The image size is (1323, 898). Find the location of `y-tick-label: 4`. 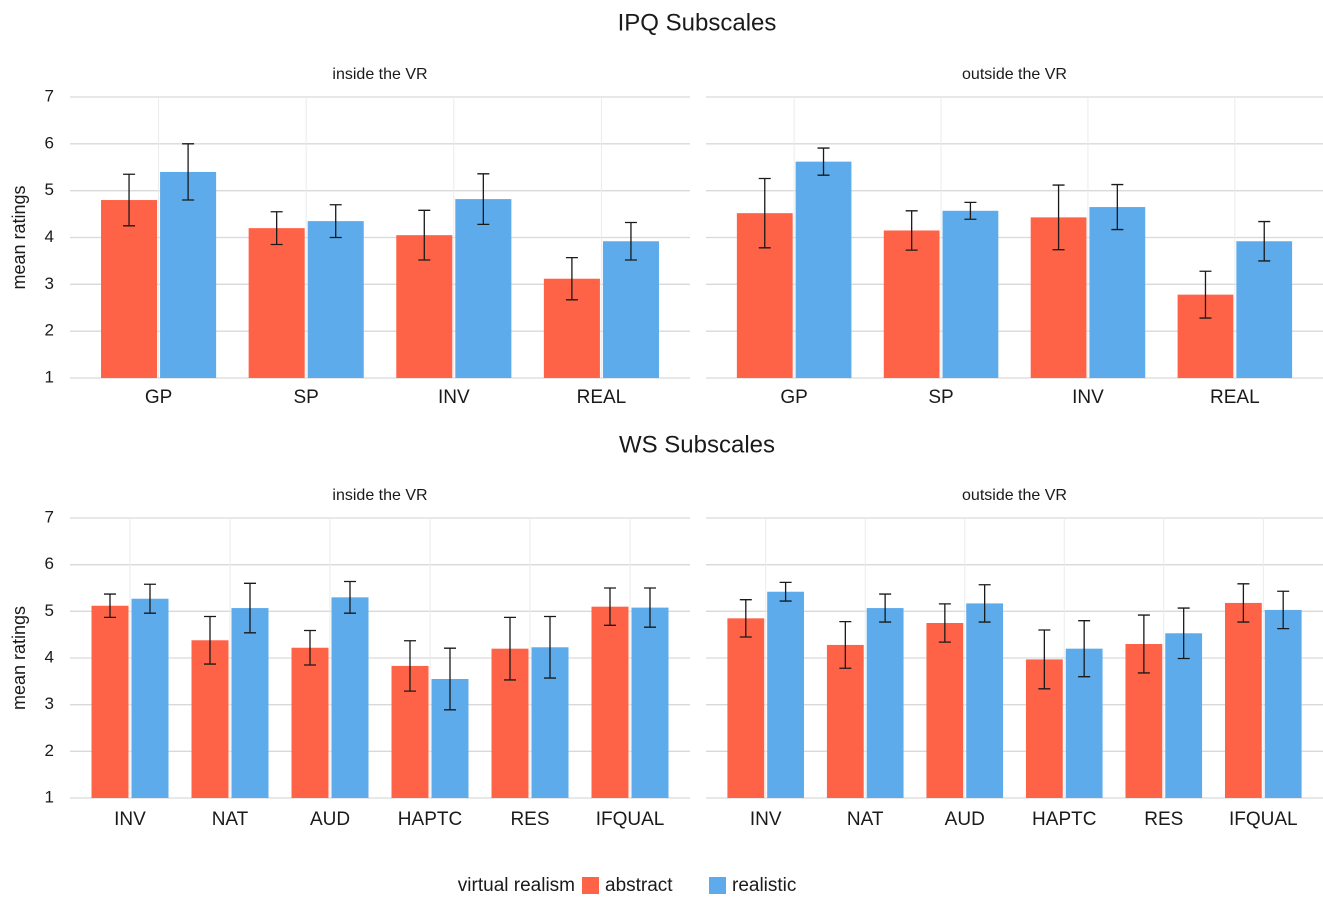

y-tick-label: 4 is located at coordinates (49, 656).